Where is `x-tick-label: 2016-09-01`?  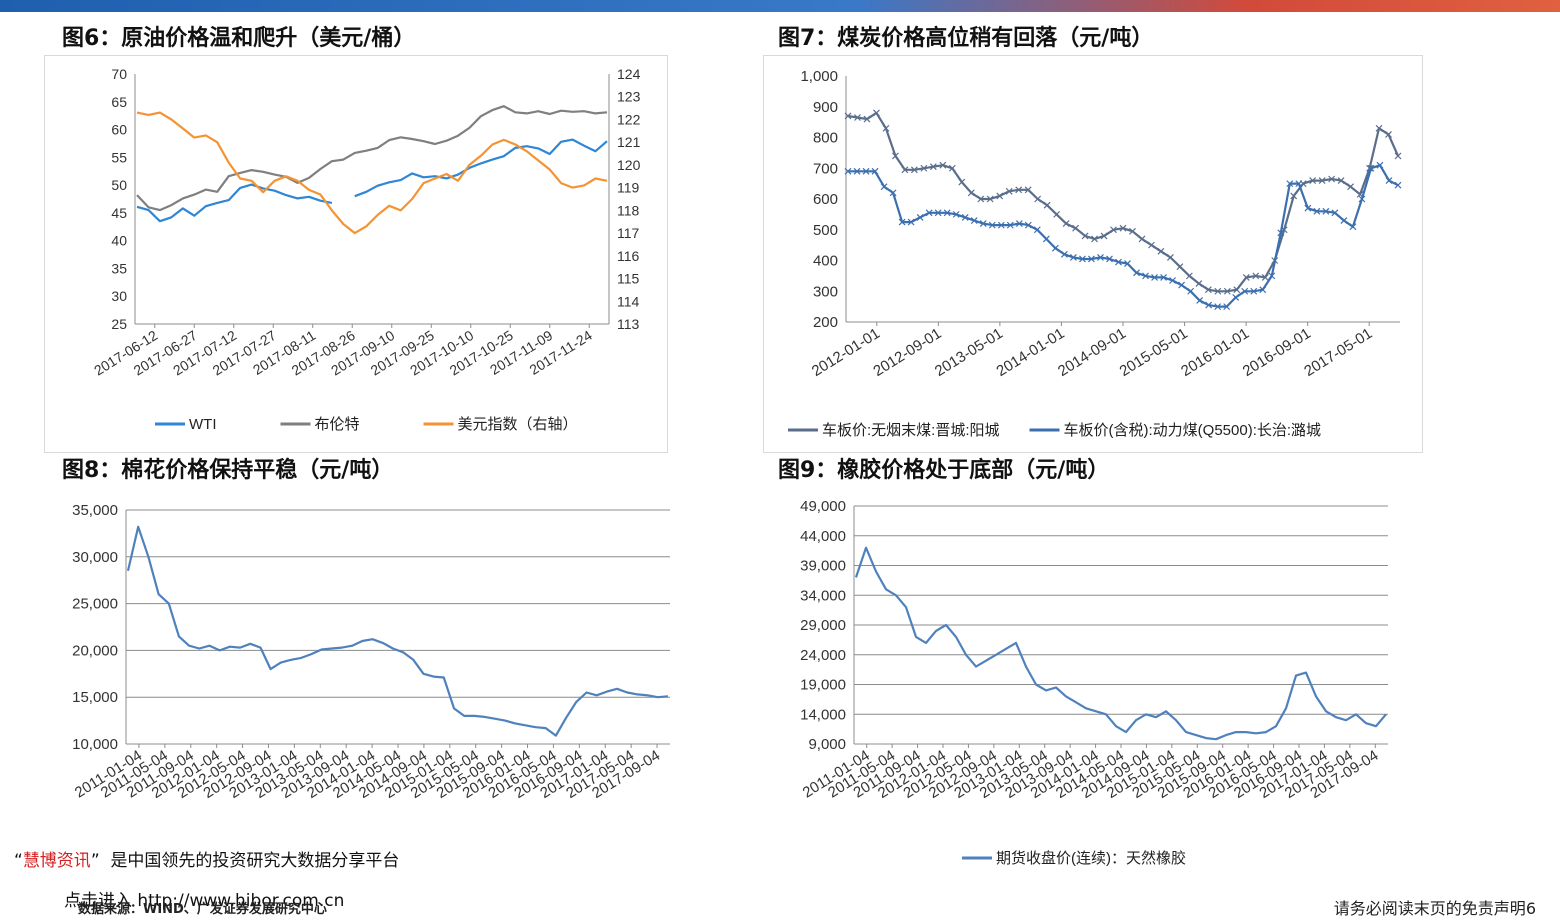
x-tick-label: 2016-09-01 is located at coordinates (1277, 352).